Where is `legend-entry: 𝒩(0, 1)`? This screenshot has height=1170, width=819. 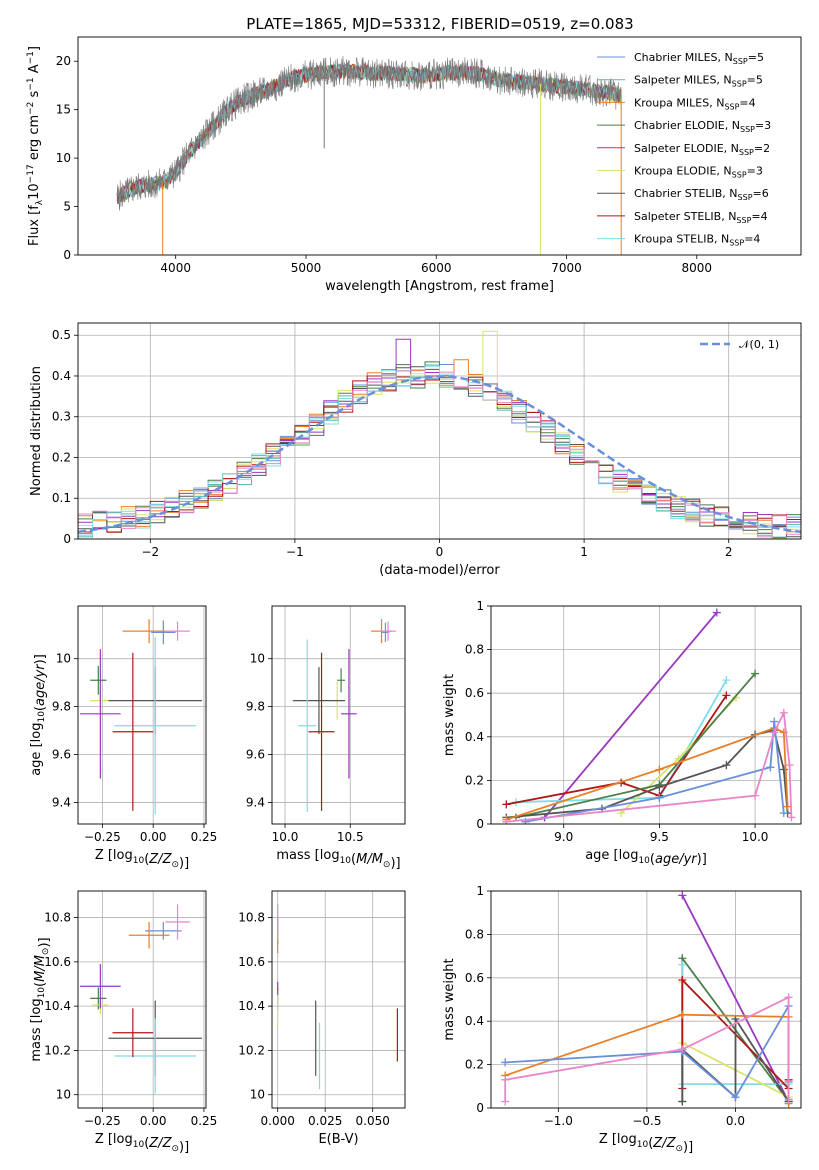
legend-entry: 𝒩(0, 1) is located at coordinates (759, 344).